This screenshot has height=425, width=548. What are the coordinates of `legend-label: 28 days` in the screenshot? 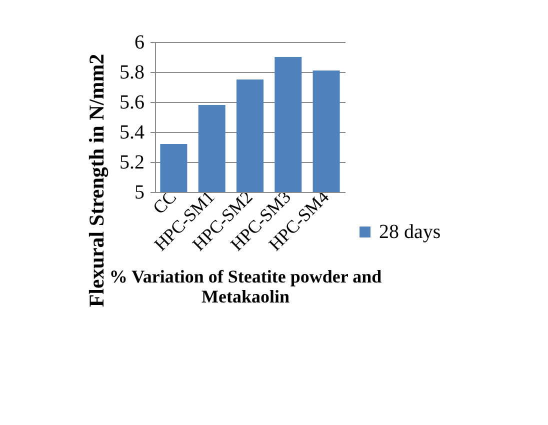 It's located at (410, 232).